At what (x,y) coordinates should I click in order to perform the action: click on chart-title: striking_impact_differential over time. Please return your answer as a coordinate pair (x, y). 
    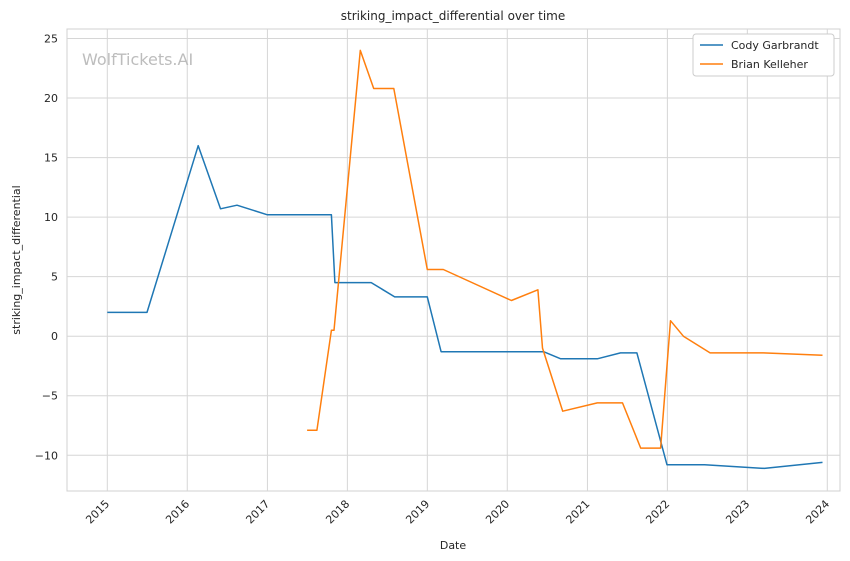
    Looking at the image, I should click on (453, 16).